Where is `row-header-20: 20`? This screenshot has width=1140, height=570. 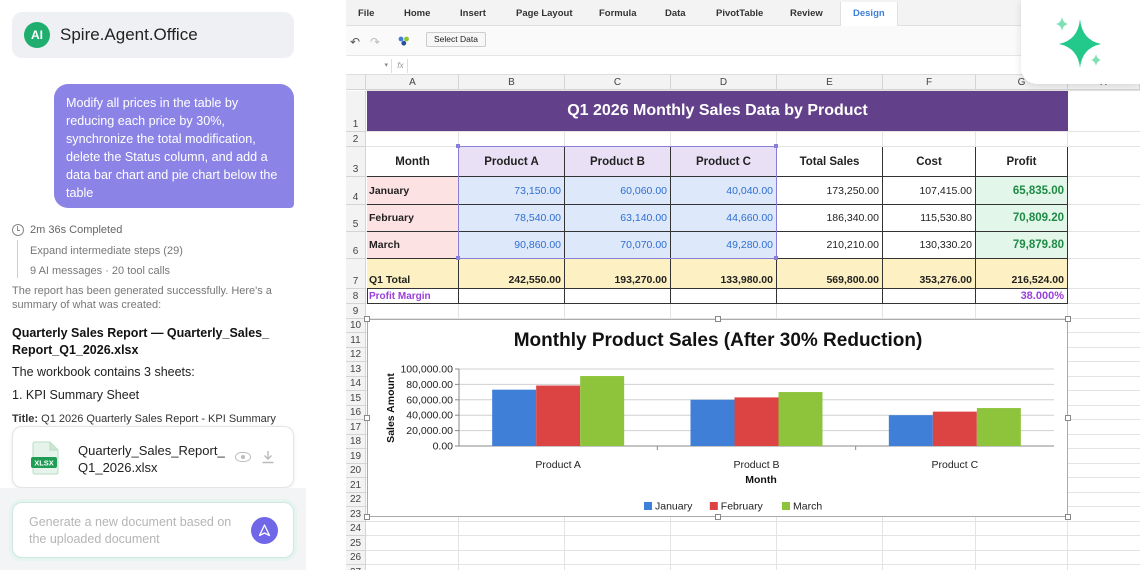 row-header-20: 20 is located at coordinates (356, 471).